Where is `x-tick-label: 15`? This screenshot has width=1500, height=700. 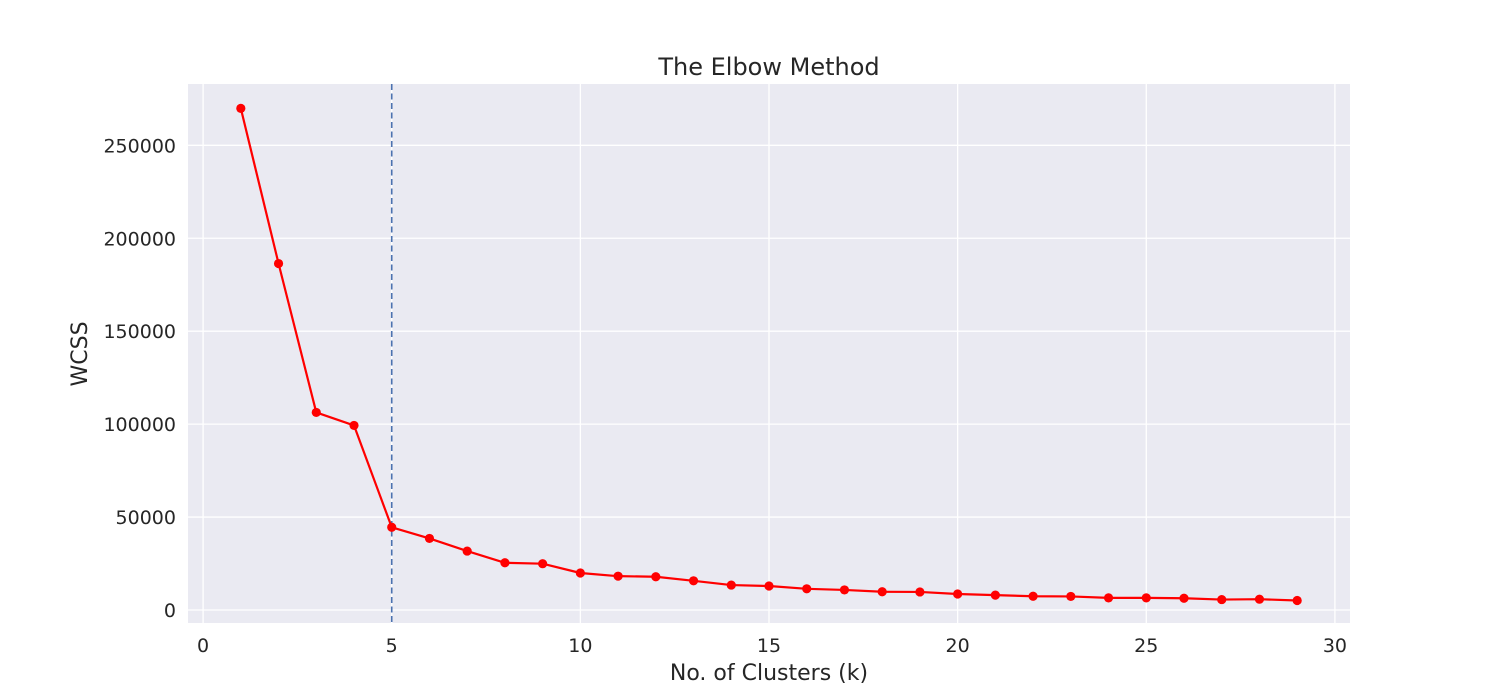 x-tick-label: 15 is located at coordinates (769, 646).